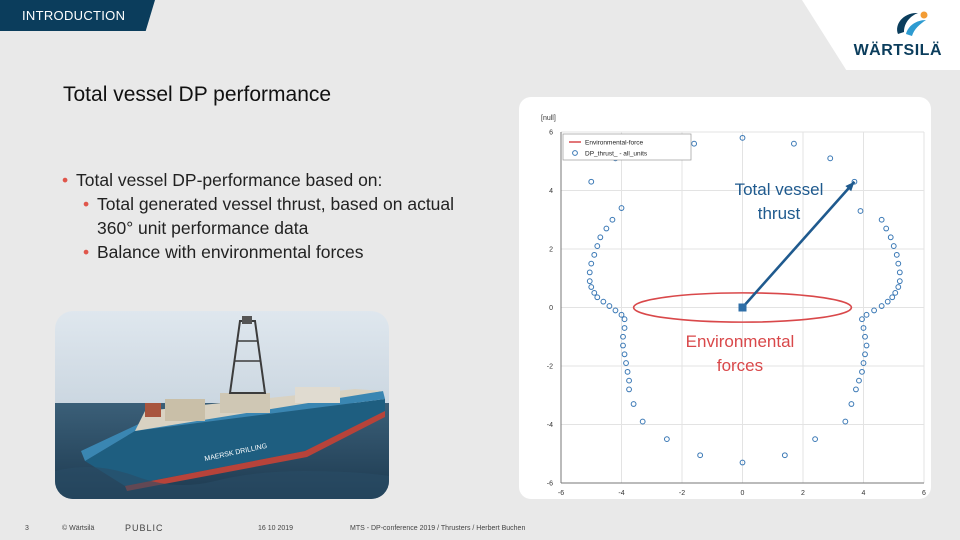 This screenshot has height=540, width=960. I want to click on x-tick-label: -4, so click(621, 493).